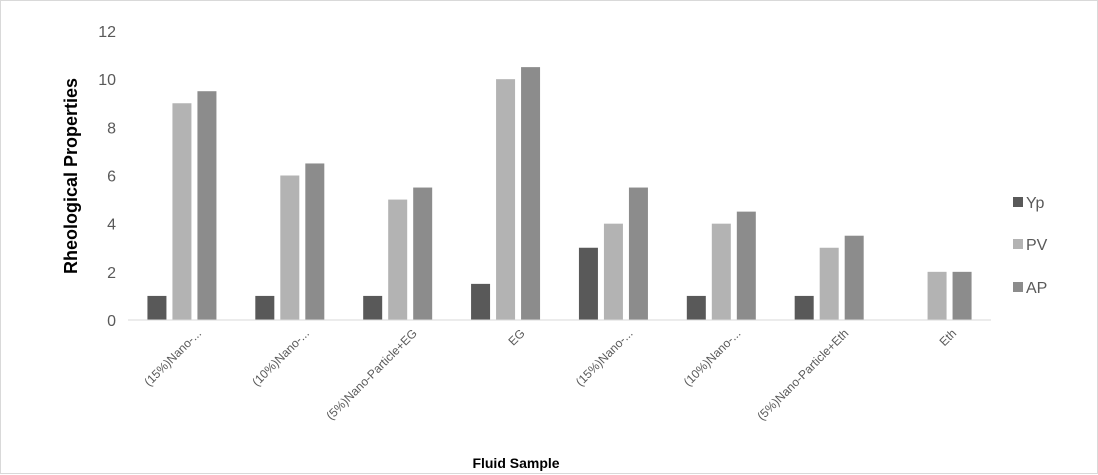 The width and height of the screenshot is (1098, 475). Describe the element at coordinates (107, 80) in the screenshot. I see `y-tick-label: 10` at that location.